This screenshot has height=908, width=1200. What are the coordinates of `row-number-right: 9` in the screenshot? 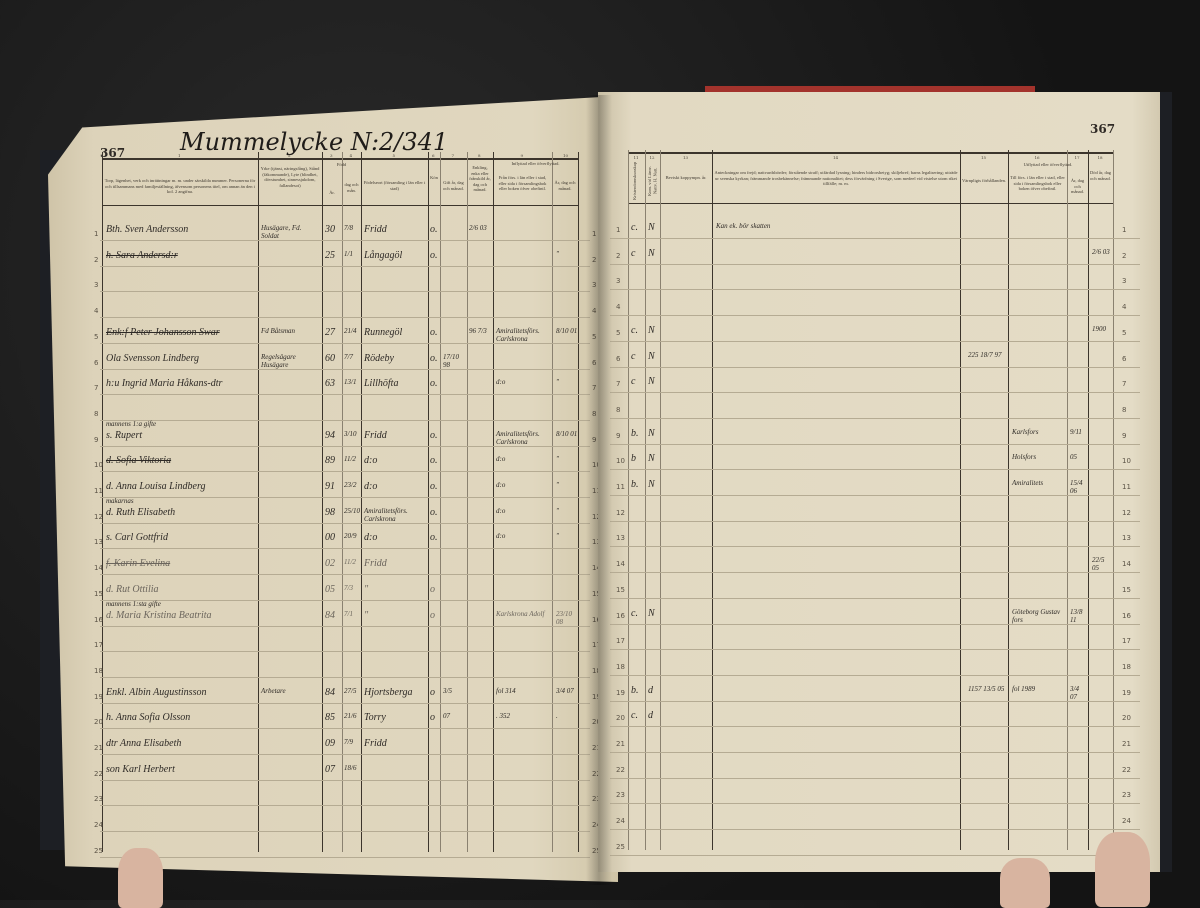 It's located at (1124, 435).